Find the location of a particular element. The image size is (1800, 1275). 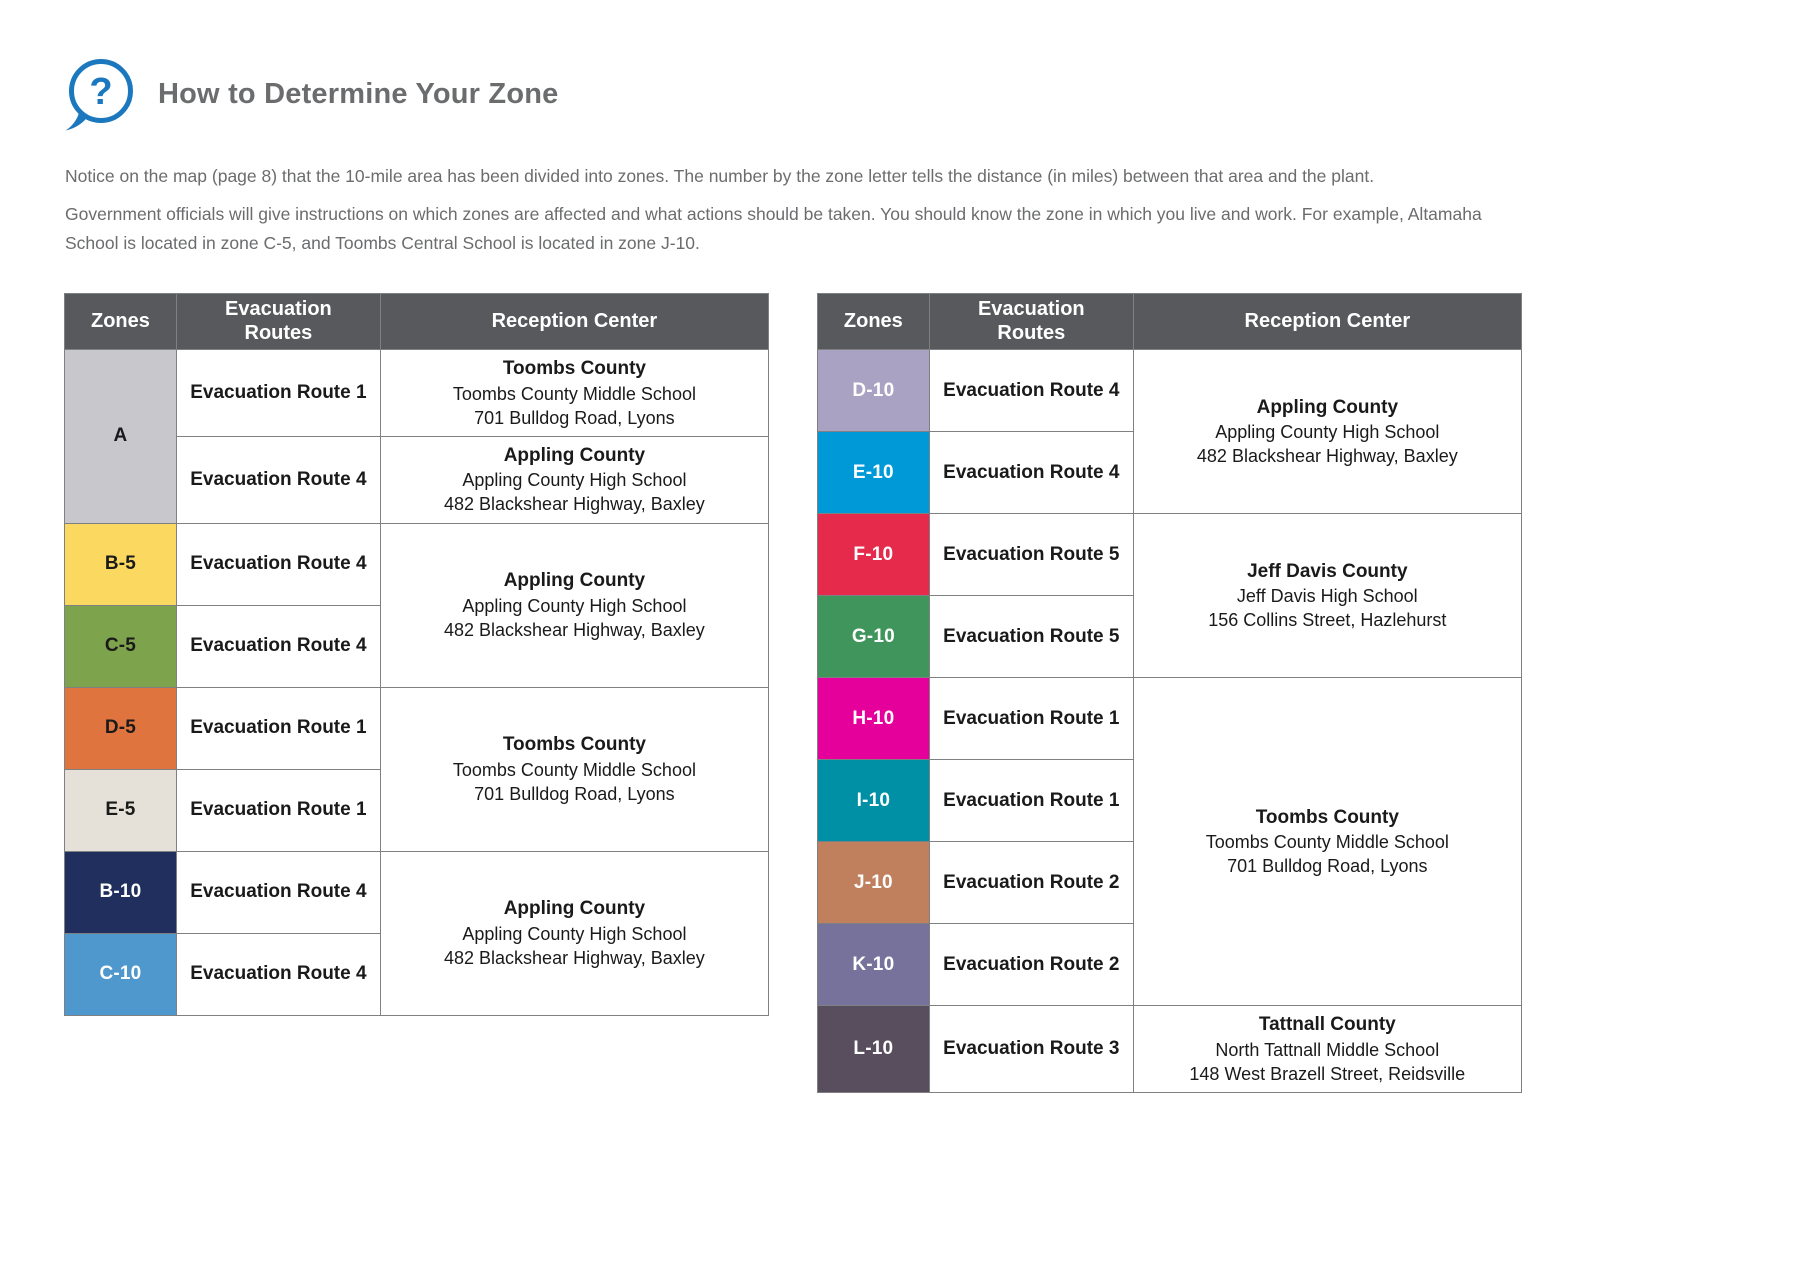

zone-cell: I-10 is located at coordinates (873, 801).